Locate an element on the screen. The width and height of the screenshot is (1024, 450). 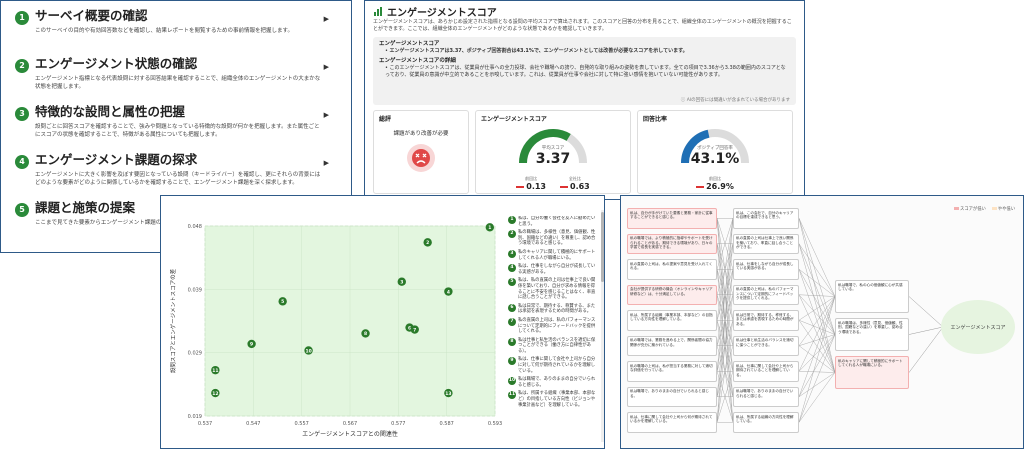
driver-node: 私は、所属する組織の方向性を理解している。 is located at coordinates (766, 422).